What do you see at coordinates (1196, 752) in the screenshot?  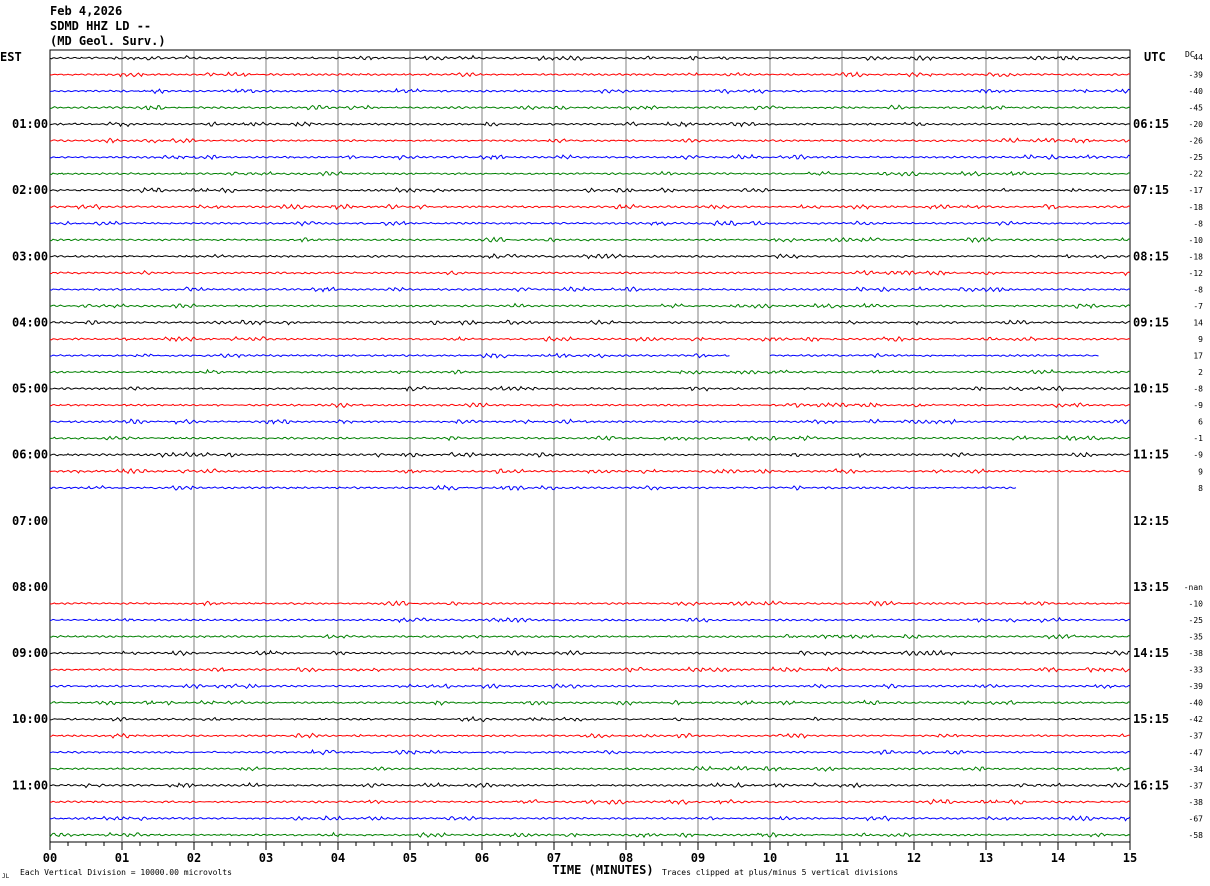 I see `dc-offset-value: -47` at bounding box center [1196, 752].